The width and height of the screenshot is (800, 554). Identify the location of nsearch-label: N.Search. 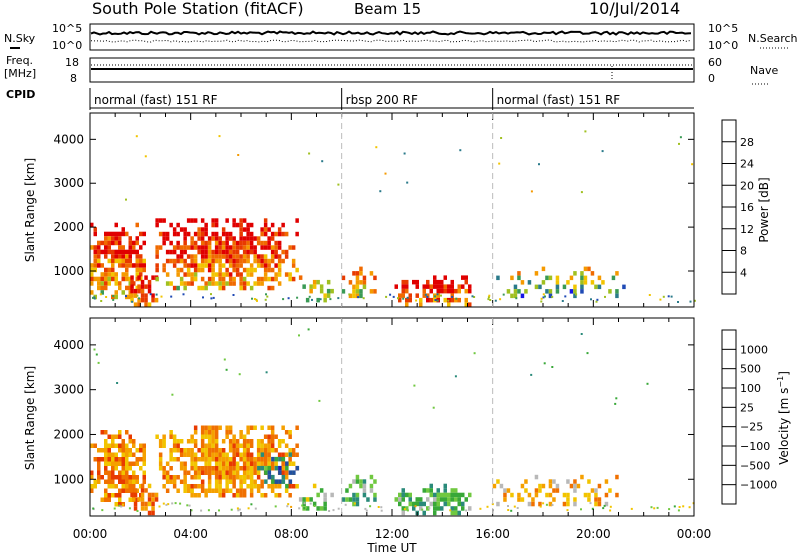
(773, 38).